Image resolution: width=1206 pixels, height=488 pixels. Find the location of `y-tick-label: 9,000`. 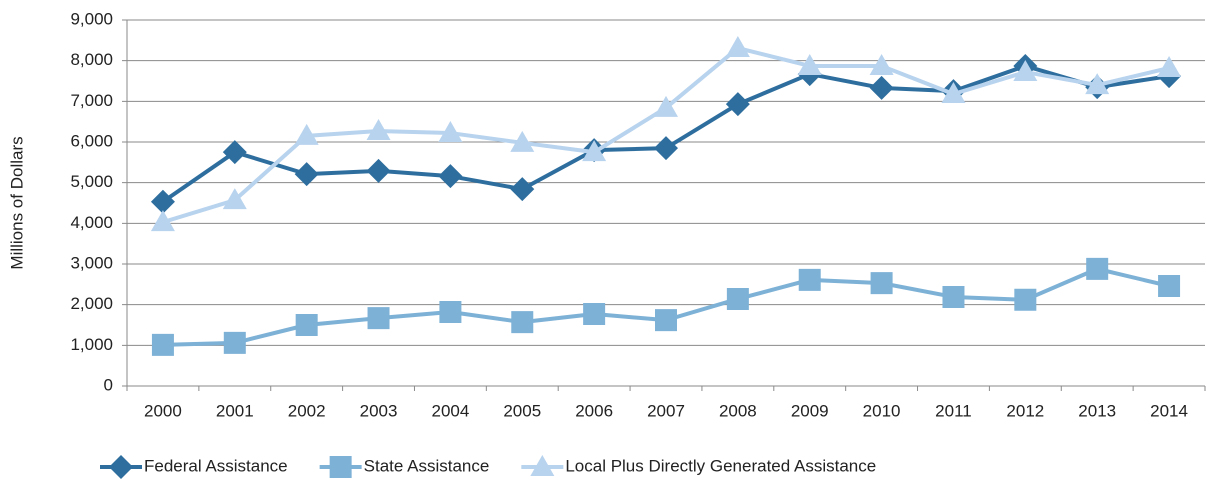

y-tick-label: 9,000 is located at coordinates (91, 18).